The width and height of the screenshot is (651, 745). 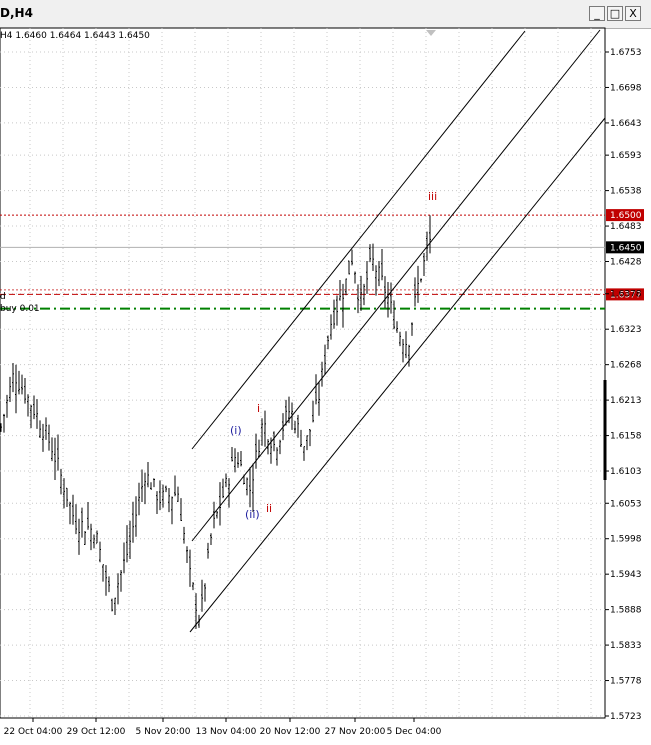 I want to click on price-tick-label: 1.5943, so click(x=626, y=575).